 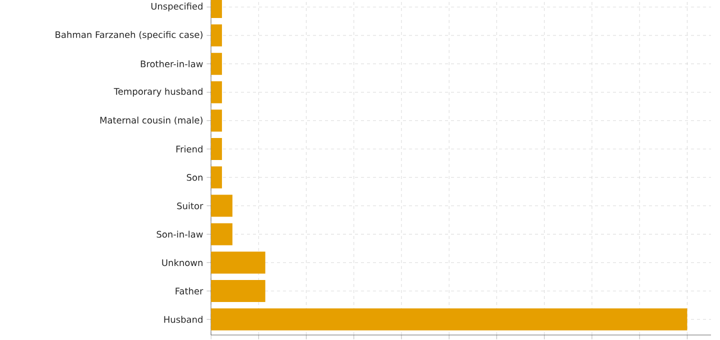 What do you see at coordinates (158, 92) in the screenshot?
I see `y-tick-label: Temporary husband` at bounding box center [158, 92].